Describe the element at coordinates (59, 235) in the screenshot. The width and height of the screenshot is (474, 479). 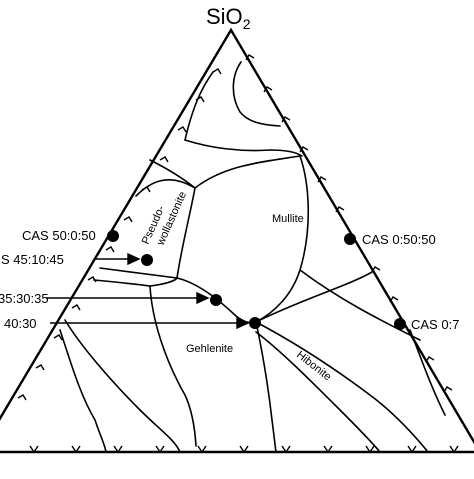
I see `label-cas-50-0-50: CAS 50:0:50` at that location.